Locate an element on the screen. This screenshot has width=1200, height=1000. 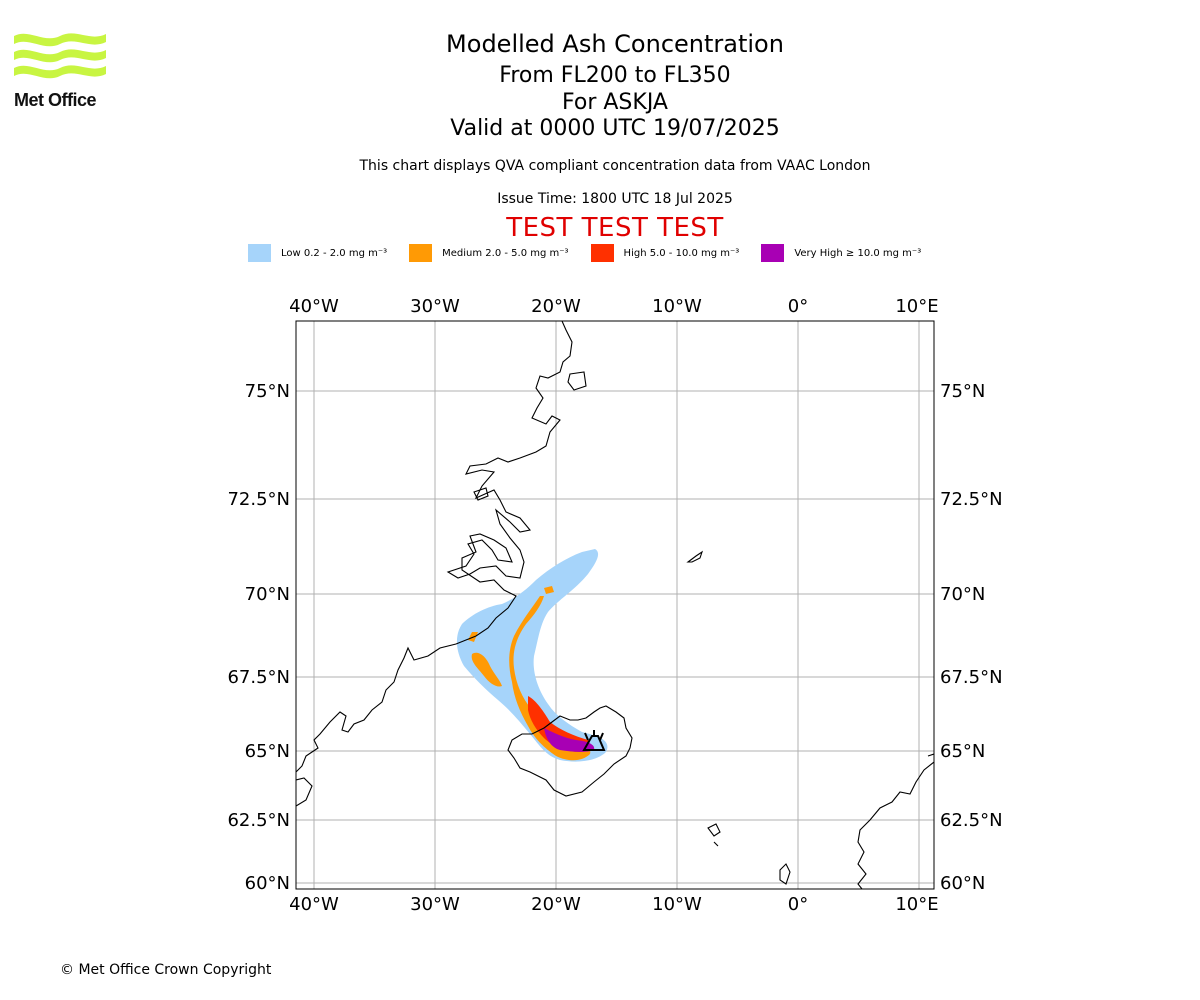
shetland-coast is located at coordinates (785, 874).